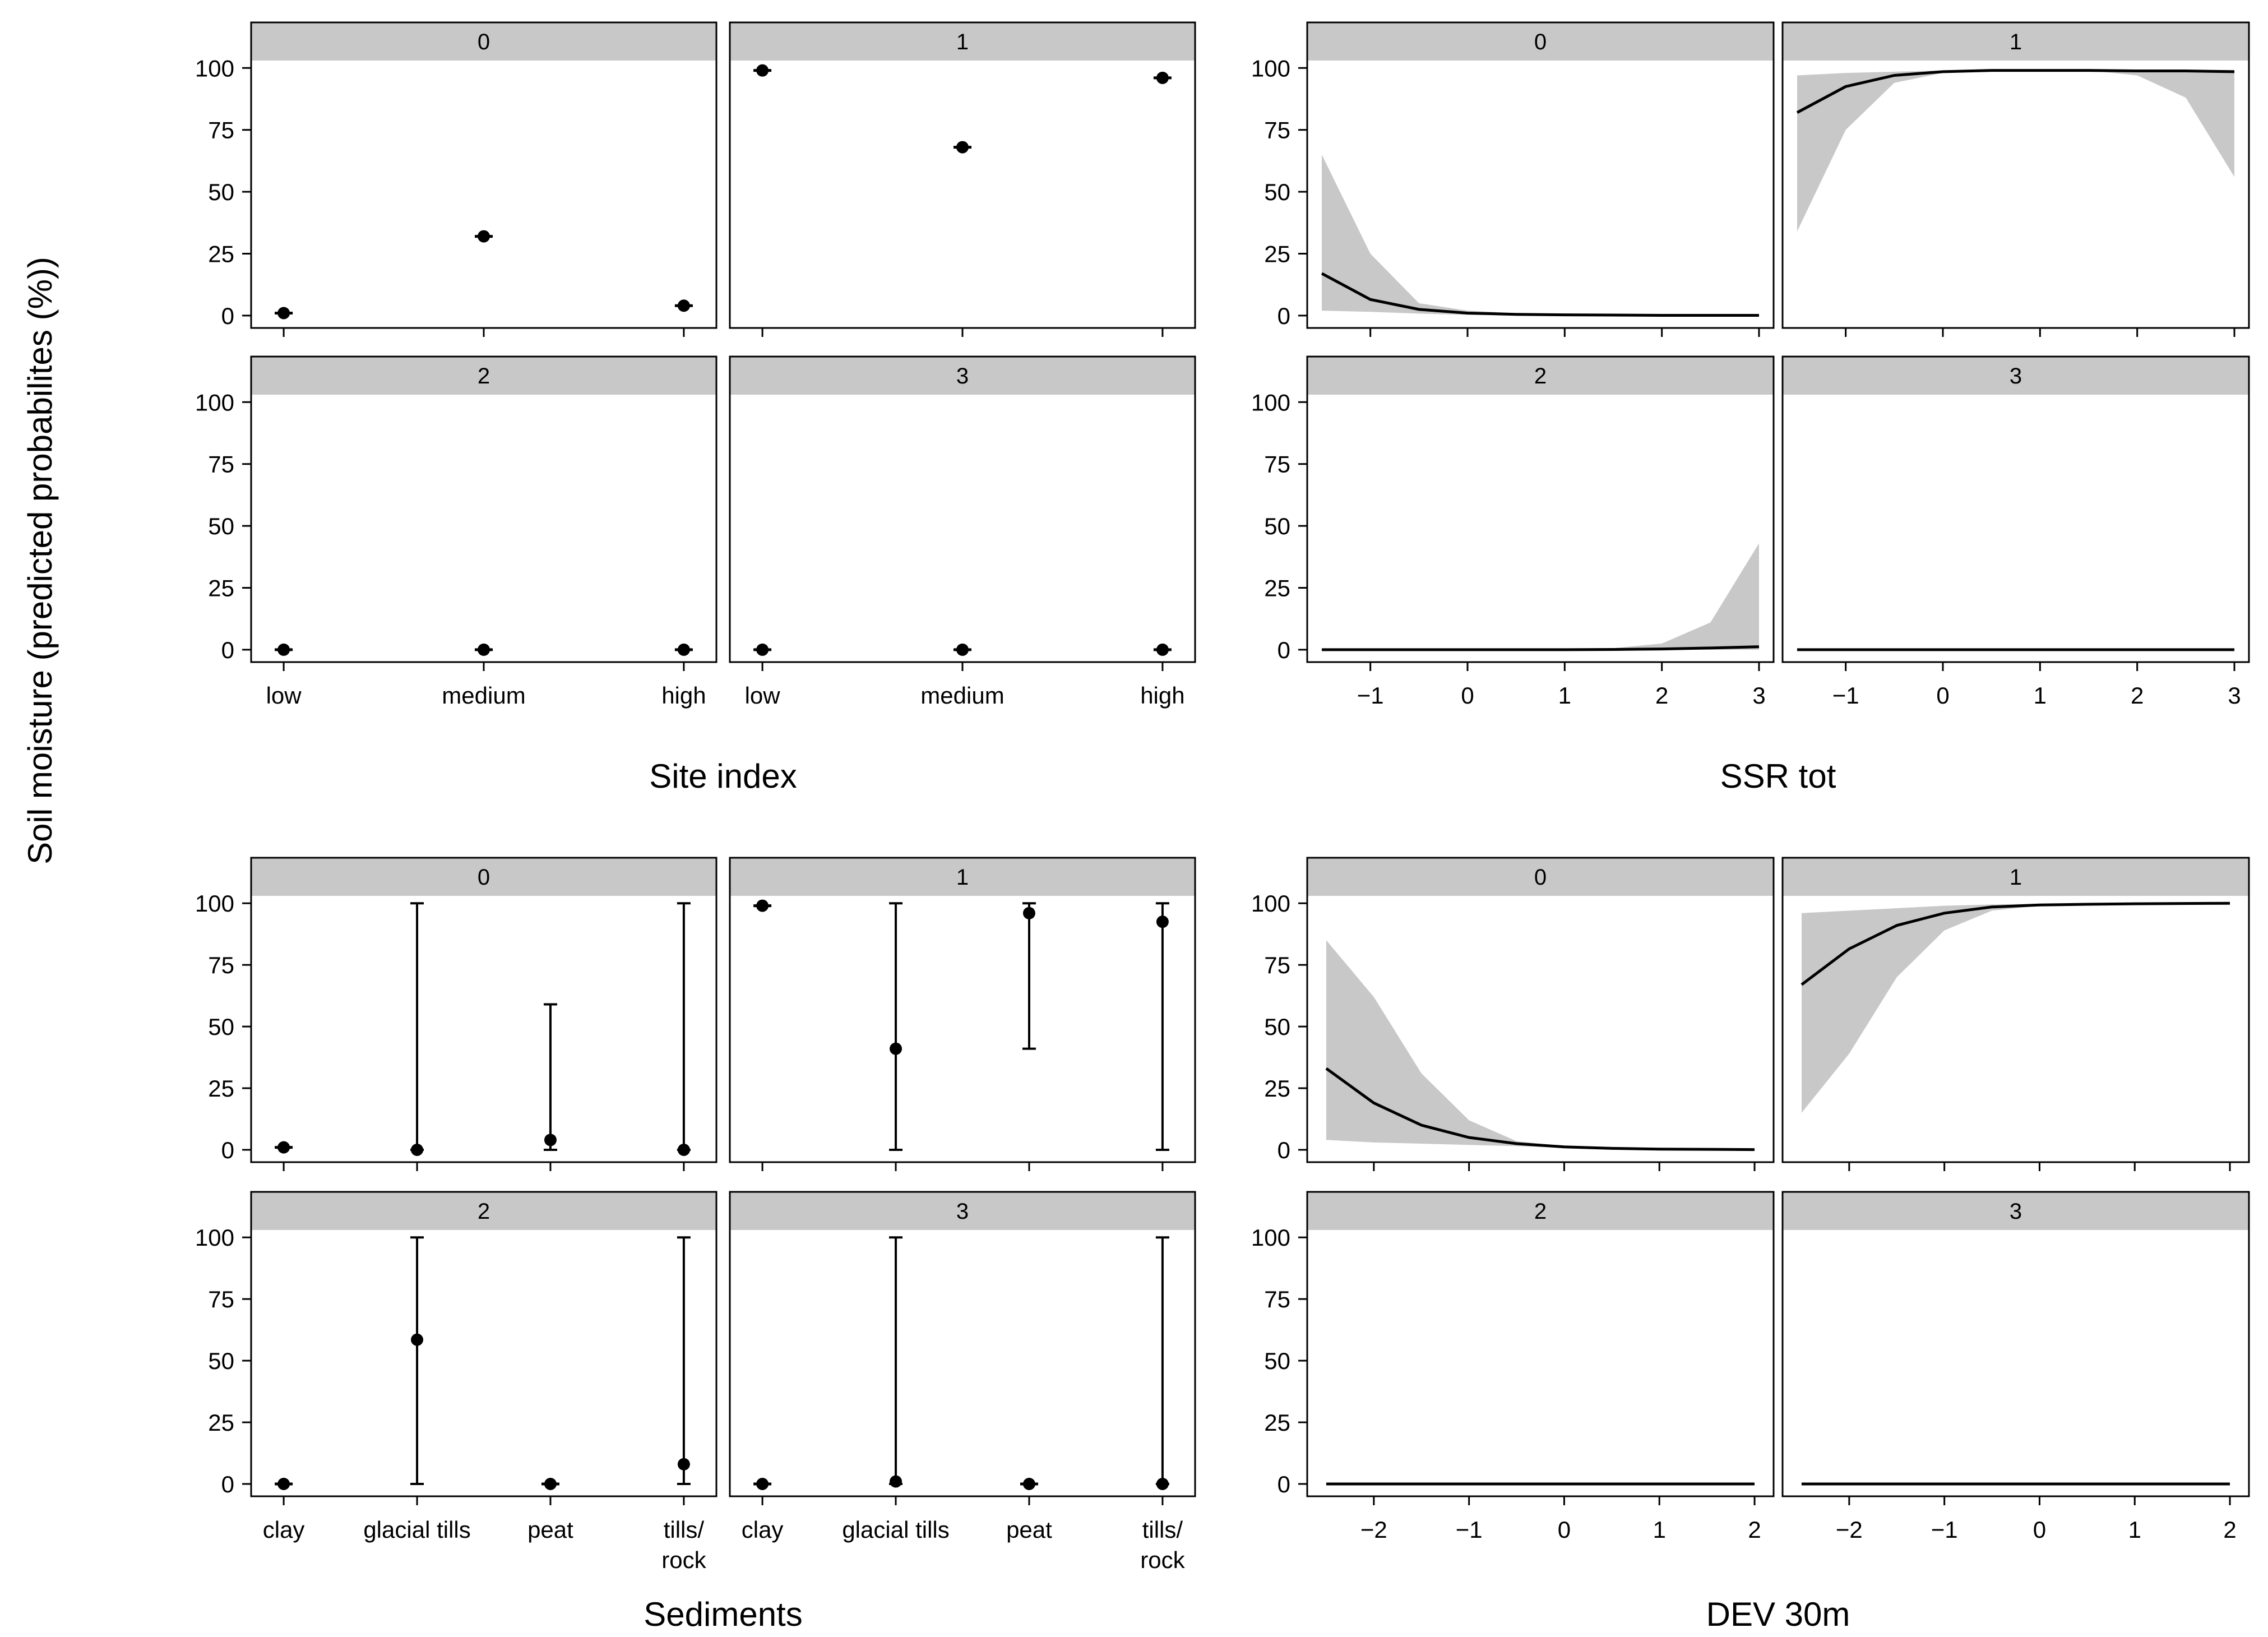  What do you see at coordinates (2229, 1529) in the screenshot?
I see `x-tick-label: 2` at bounding box center [2229, 1529].